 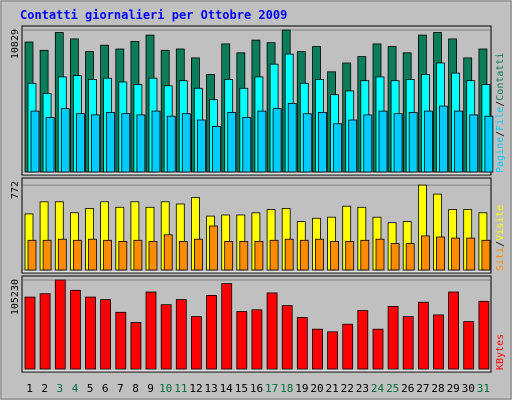 What do you see at coordinates (301, 388) in the screenshot?
I see `day-label-19: 19` at bounding box center [301, 388].